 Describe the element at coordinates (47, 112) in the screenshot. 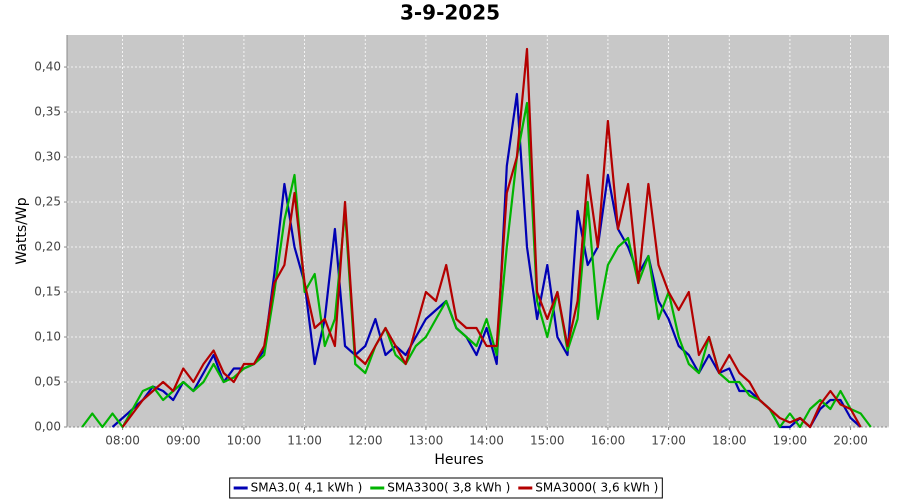

I see `y-tick-label: 0,35` at that location.